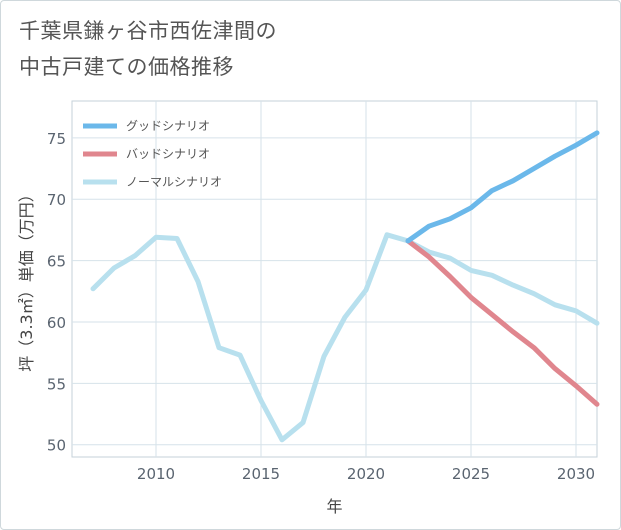  Describe the element at coordinates (148, 49) in the screenshot. I see `chart-title: 千葉県鎌ヶ谷市西佐津間の 中古戸建ての価格推移` at that location.